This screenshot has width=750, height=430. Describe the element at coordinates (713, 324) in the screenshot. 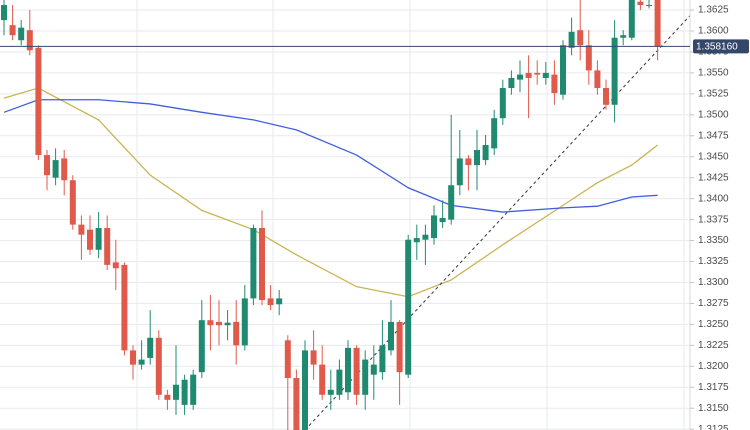

I see `y-tick-label: 1.3250` at that location.